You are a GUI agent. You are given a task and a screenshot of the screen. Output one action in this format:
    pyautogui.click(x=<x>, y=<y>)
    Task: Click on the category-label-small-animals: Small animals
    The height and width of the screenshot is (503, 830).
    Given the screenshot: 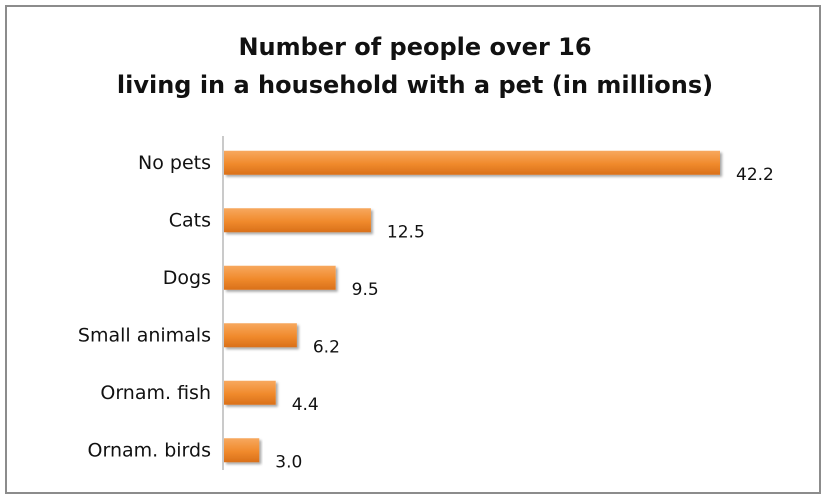 What is the action you would take?
    pyautogui.click(x=144, y=335)
    